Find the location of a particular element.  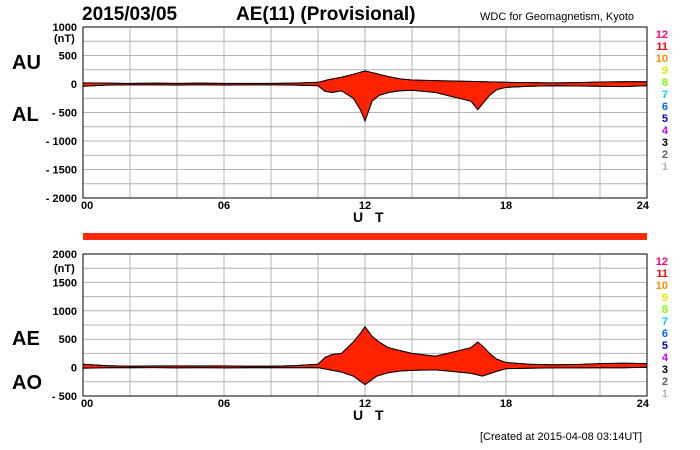

top-y-tick-label: 0 is located at coordinates (74, 85).